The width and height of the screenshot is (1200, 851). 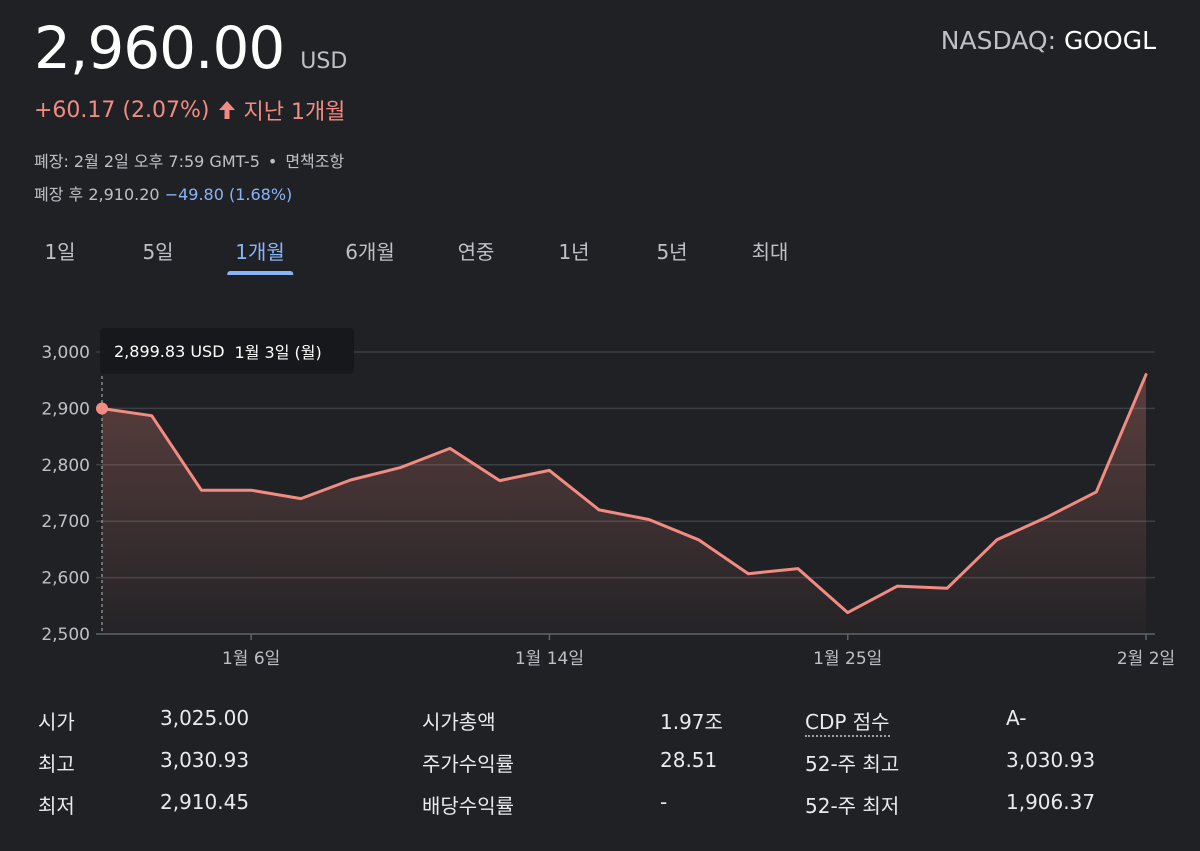 What do you see at coordinates (159, 48) in the screenshot?
I see `current-price: 2,960.00` at bounding box center [159, 48].